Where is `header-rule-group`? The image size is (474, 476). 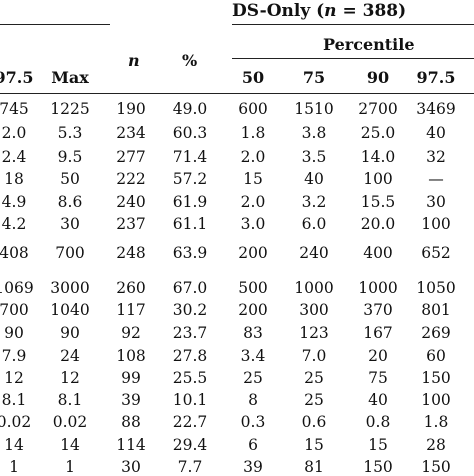
header-rule-group is located at coordinates (353, 24).